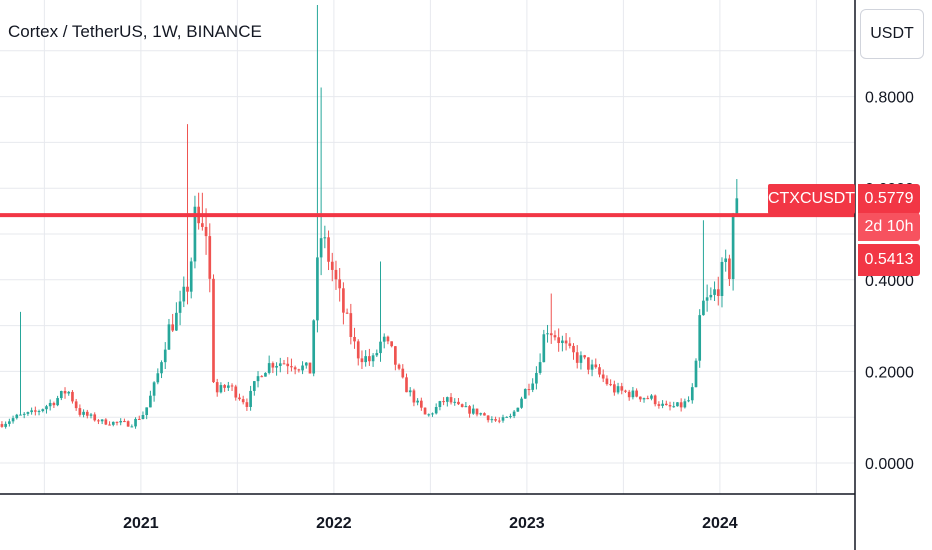  What do you see at coordinates (889, 227) in the screenshot?
I see `bar-countdown-label: 2d 10h` at bounding box center [889, 227].